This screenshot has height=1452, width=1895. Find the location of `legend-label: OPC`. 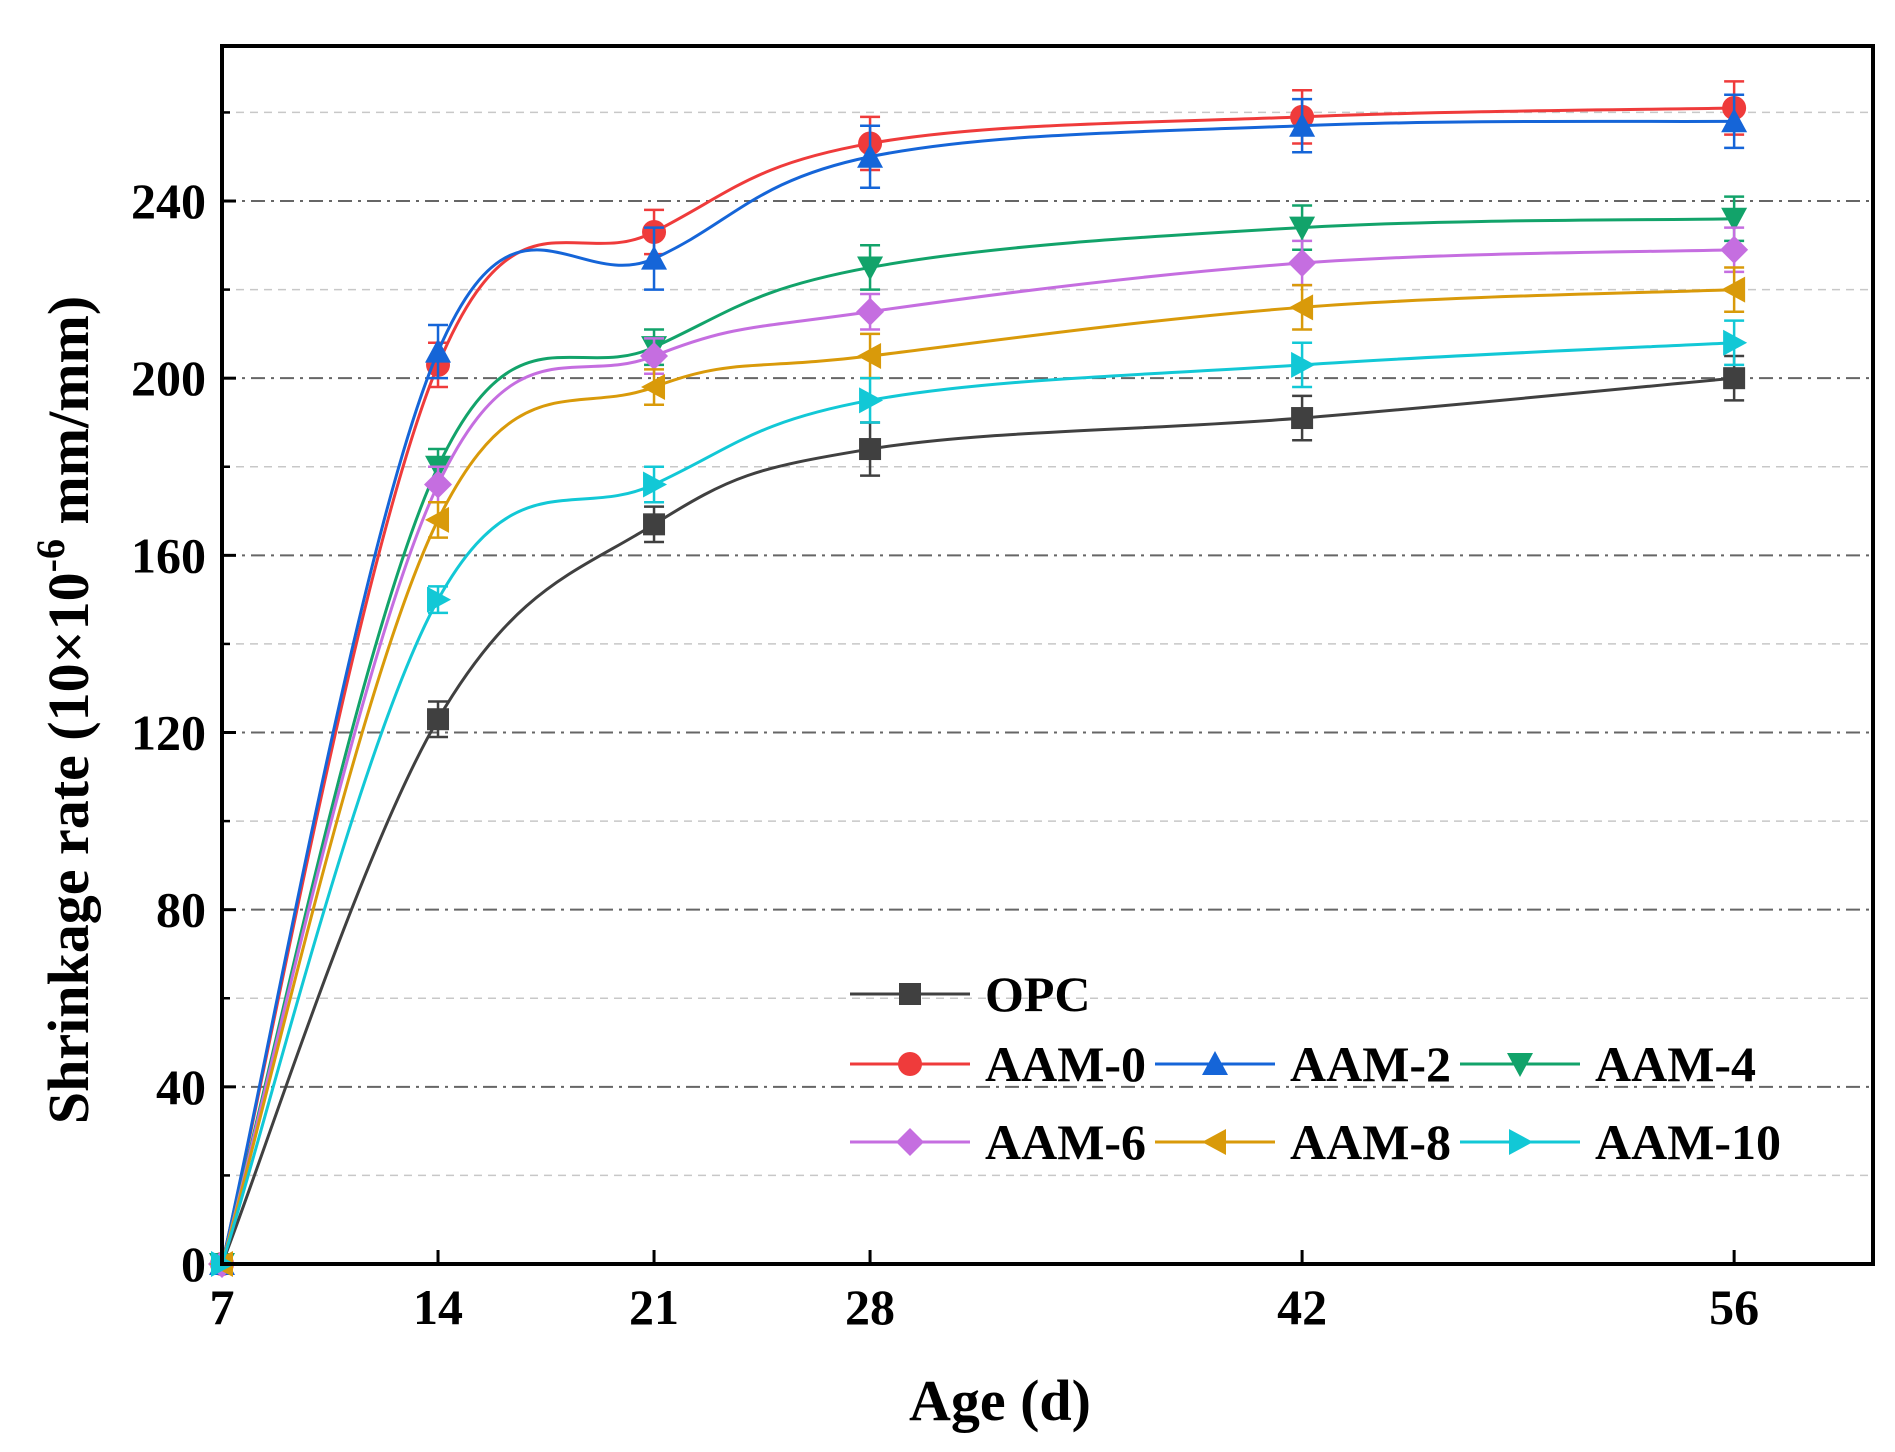

legend-label: OPC is located at coordinates (1038, 994).